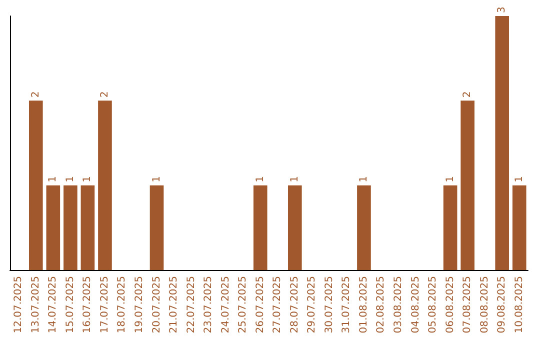 The image size is (540, 340). What do you see at coordinates (139, 305) in the screenshot?
I see `x-tick-label: 19.07.2025` at bounding box center [139, 305].